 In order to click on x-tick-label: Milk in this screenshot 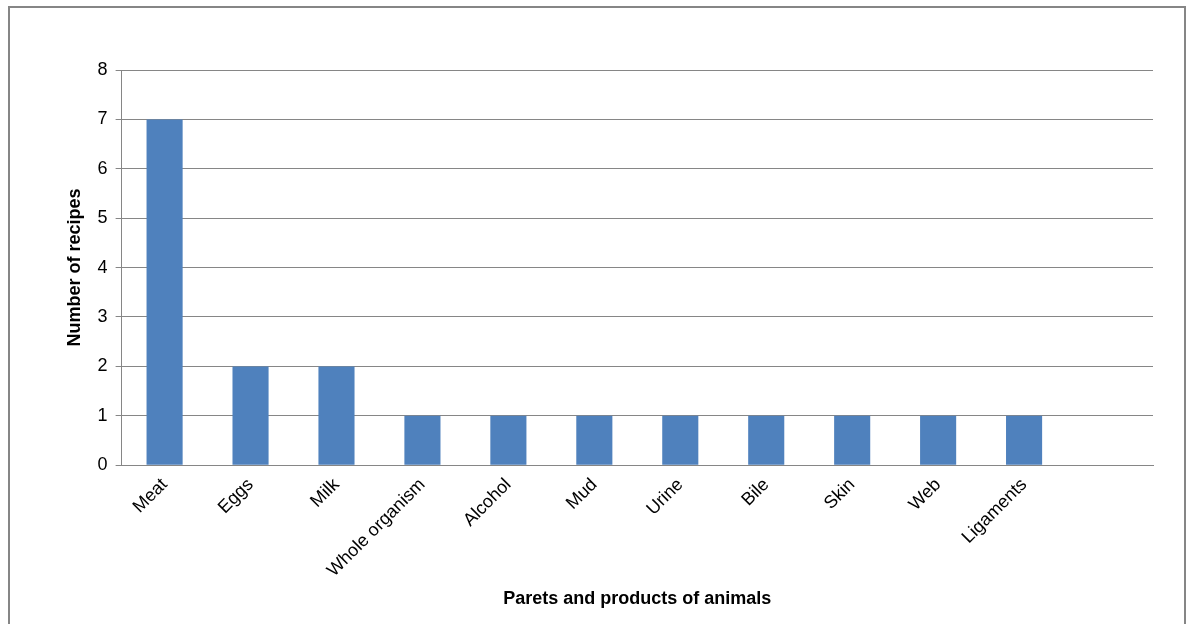, I will do `click(325, 492)`.